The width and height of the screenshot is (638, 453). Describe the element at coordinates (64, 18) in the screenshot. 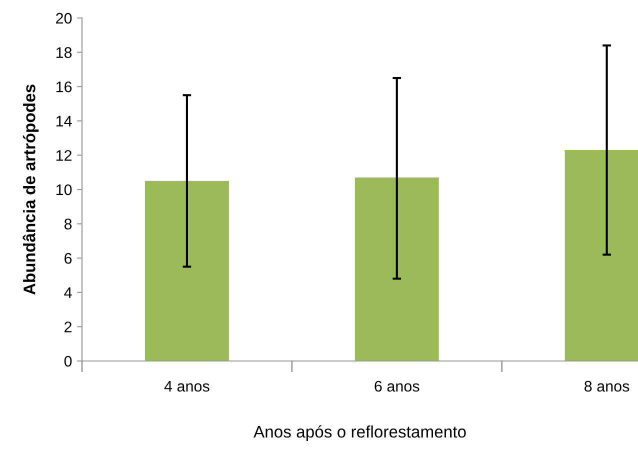

I see `y-tick-label: 20` at that location.